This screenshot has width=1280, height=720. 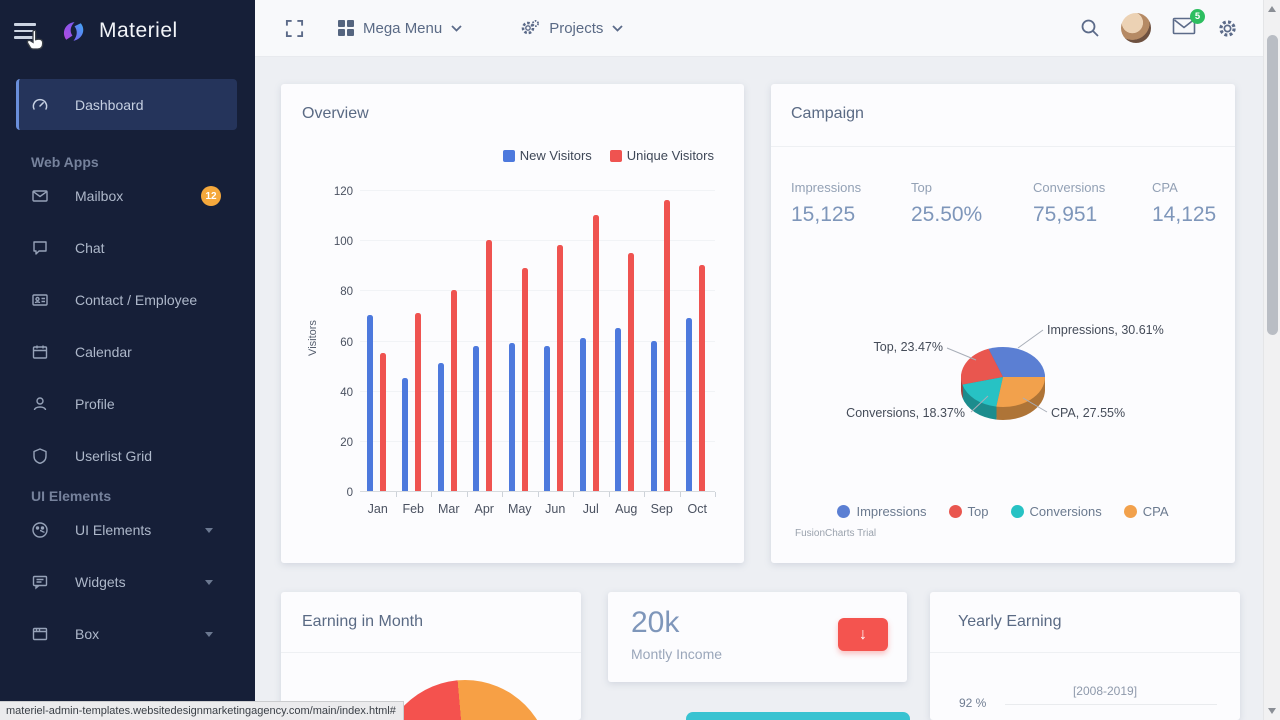 What do you see at coordinates (448, 509) in the screenshot?
I see `x-tick-label: Mar` at bounding box center [448, 509].